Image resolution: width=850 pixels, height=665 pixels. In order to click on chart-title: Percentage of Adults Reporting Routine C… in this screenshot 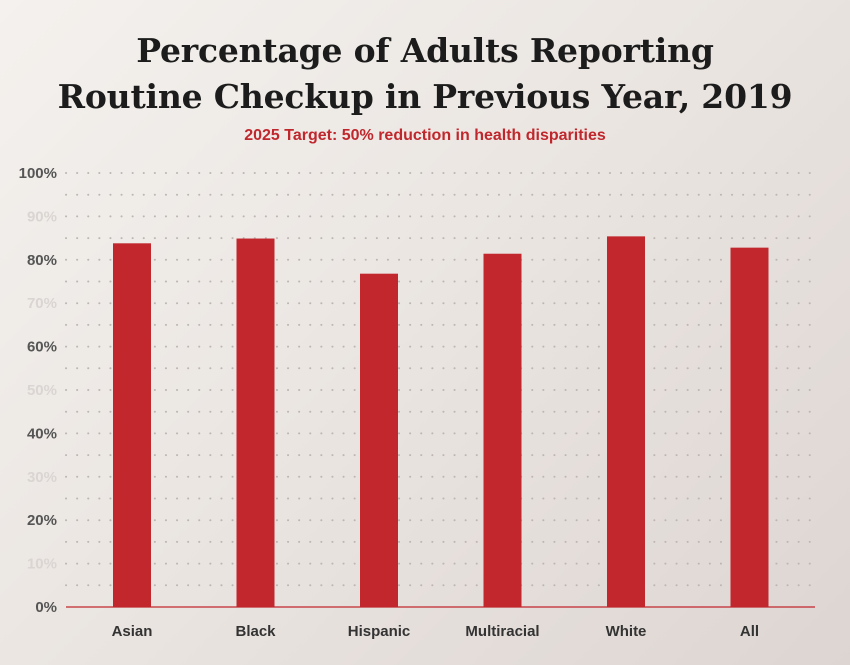, I will do `click(425, 74)`.